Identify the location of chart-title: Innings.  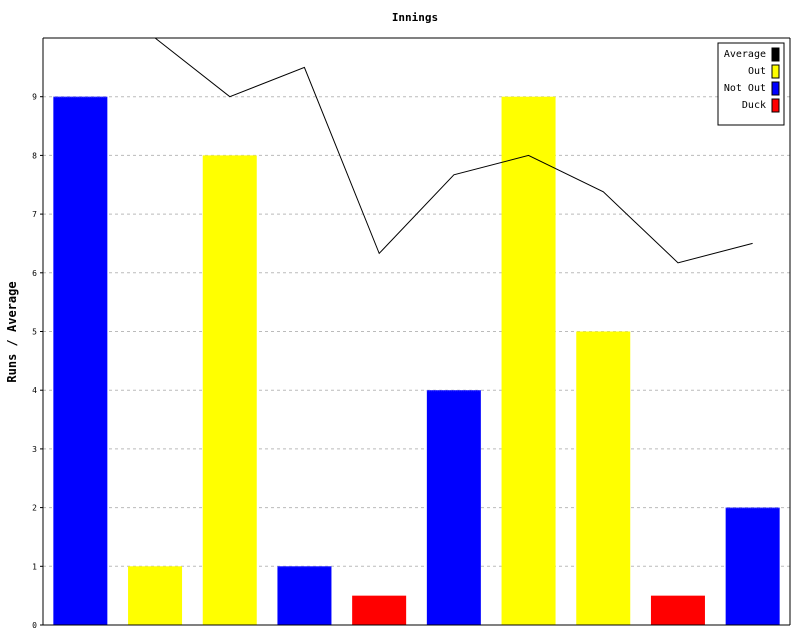
(415, 17).